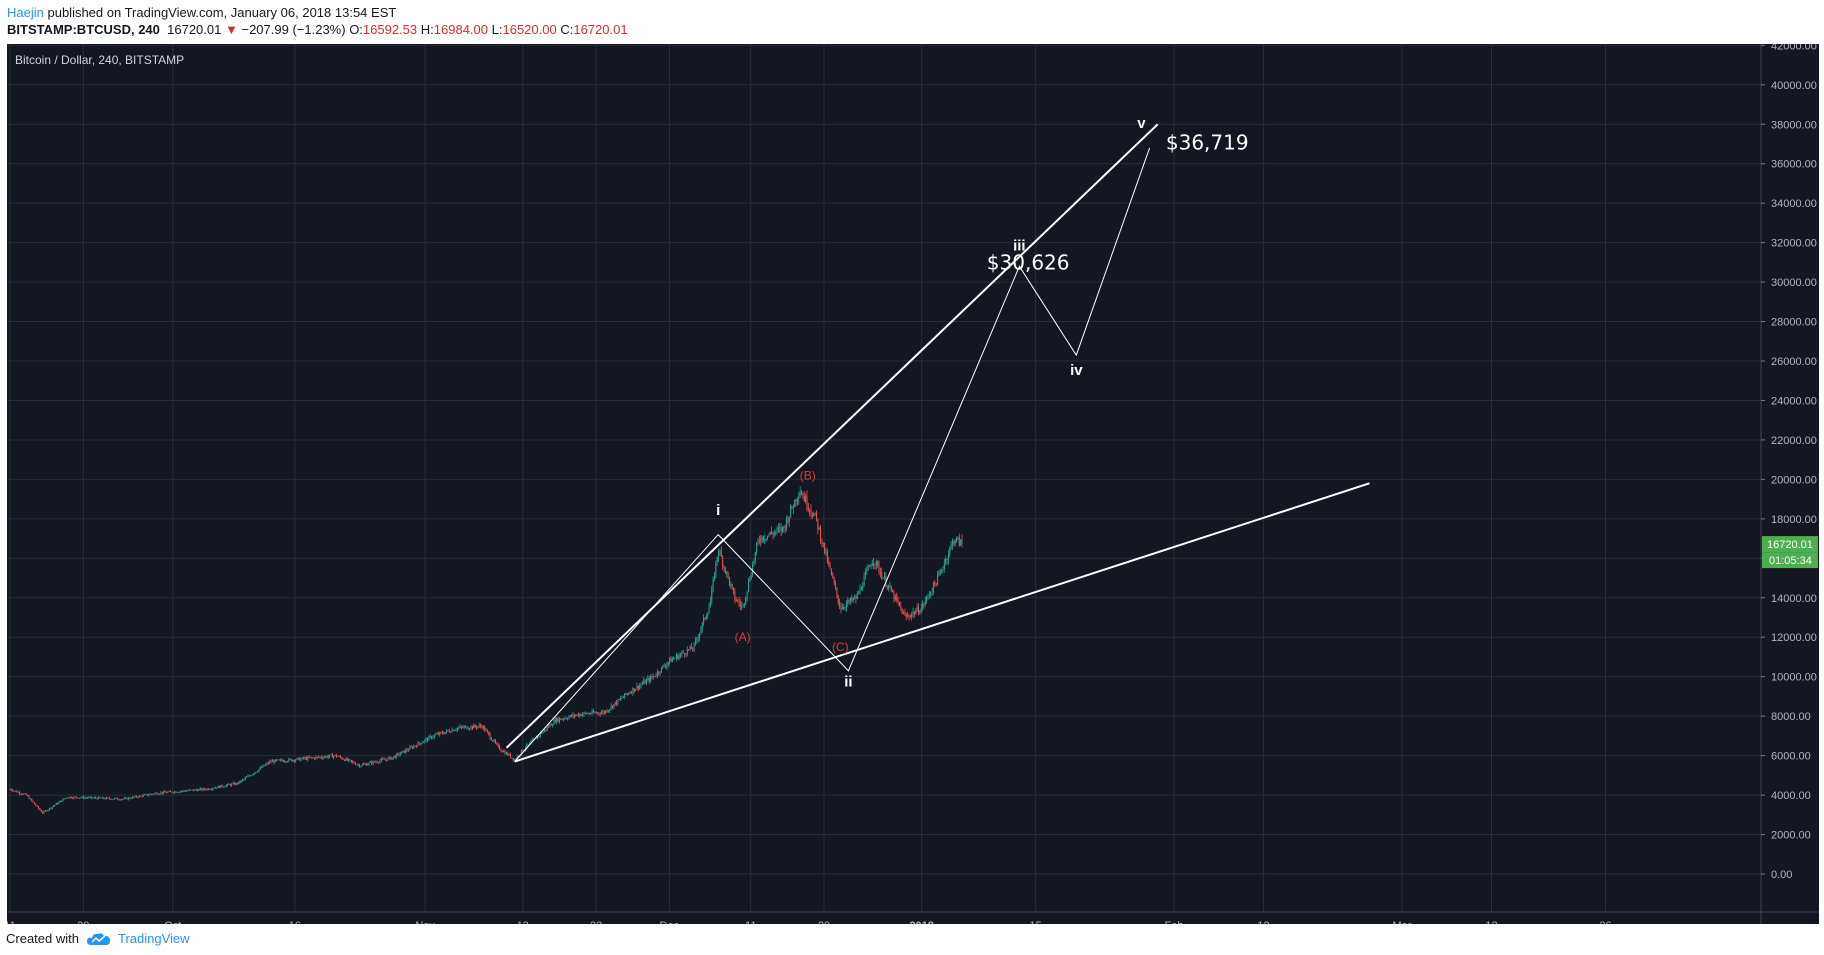 This screenshot has height=955, width=1824. Describe the element at coordinates (1794, 323) in the screenshot. I see `y-tick-label: 28000.00` at that location.